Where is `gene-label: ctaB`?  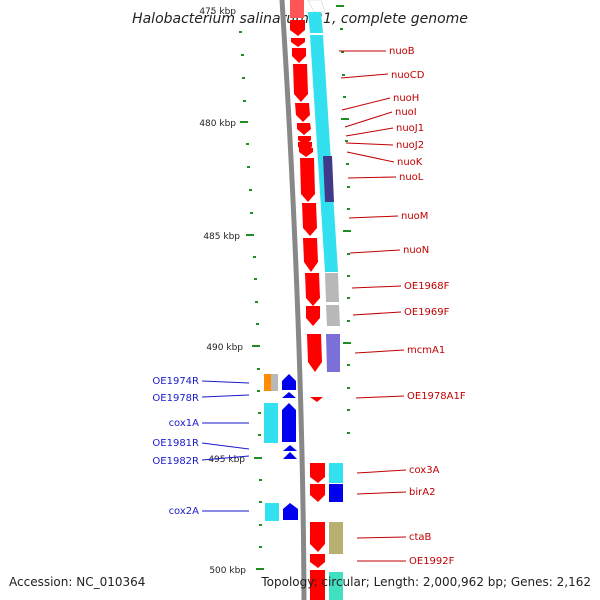
gene-label: ctaB is located at coordinates (420, 537).